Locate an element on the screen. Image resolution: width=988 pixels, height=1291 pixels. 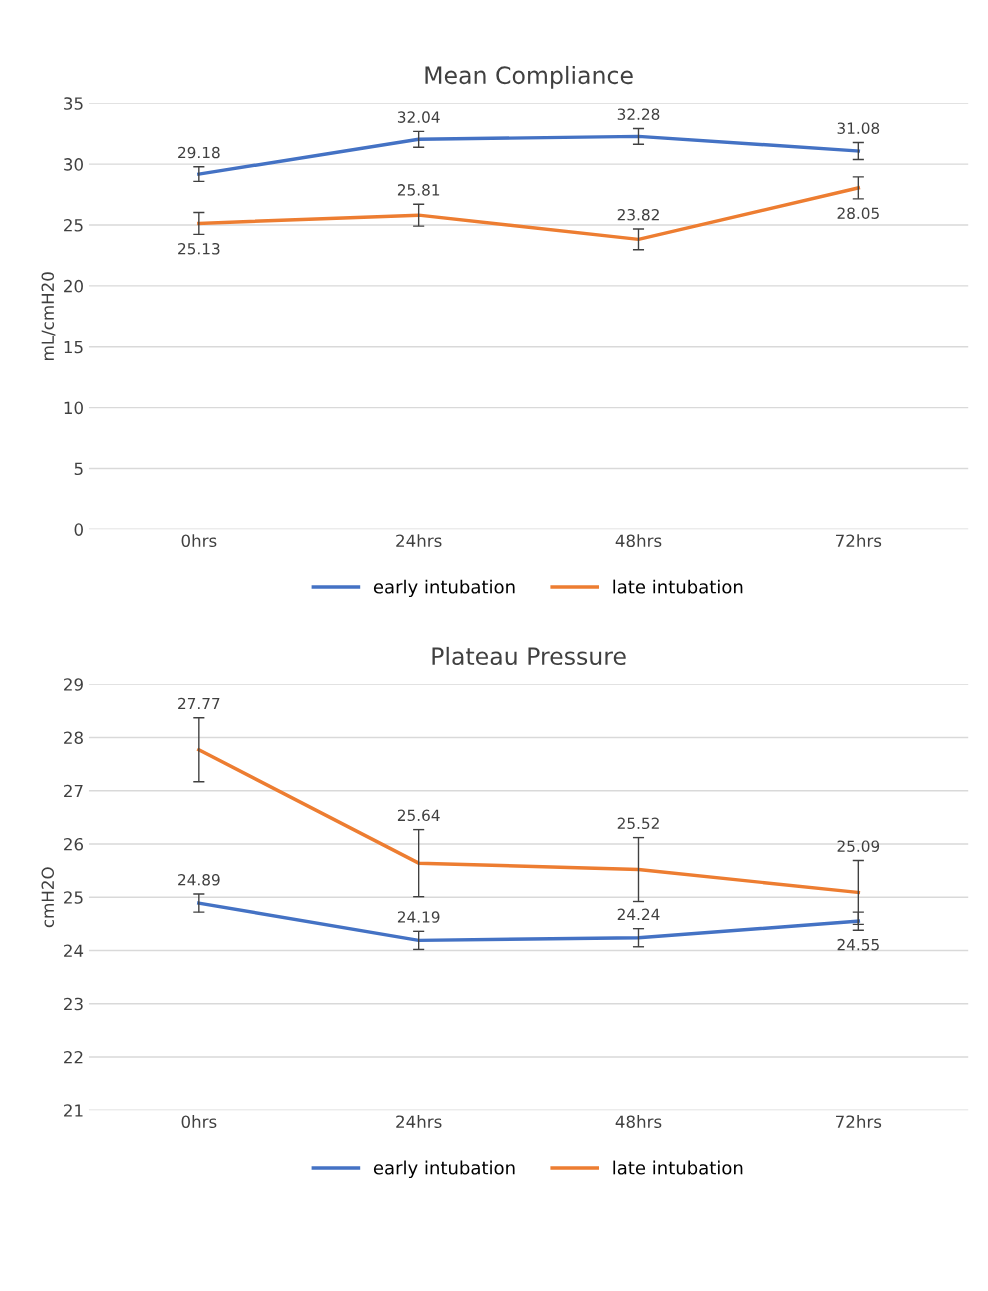
y-tick-label: 21 is located at coordinates (73, 1110).